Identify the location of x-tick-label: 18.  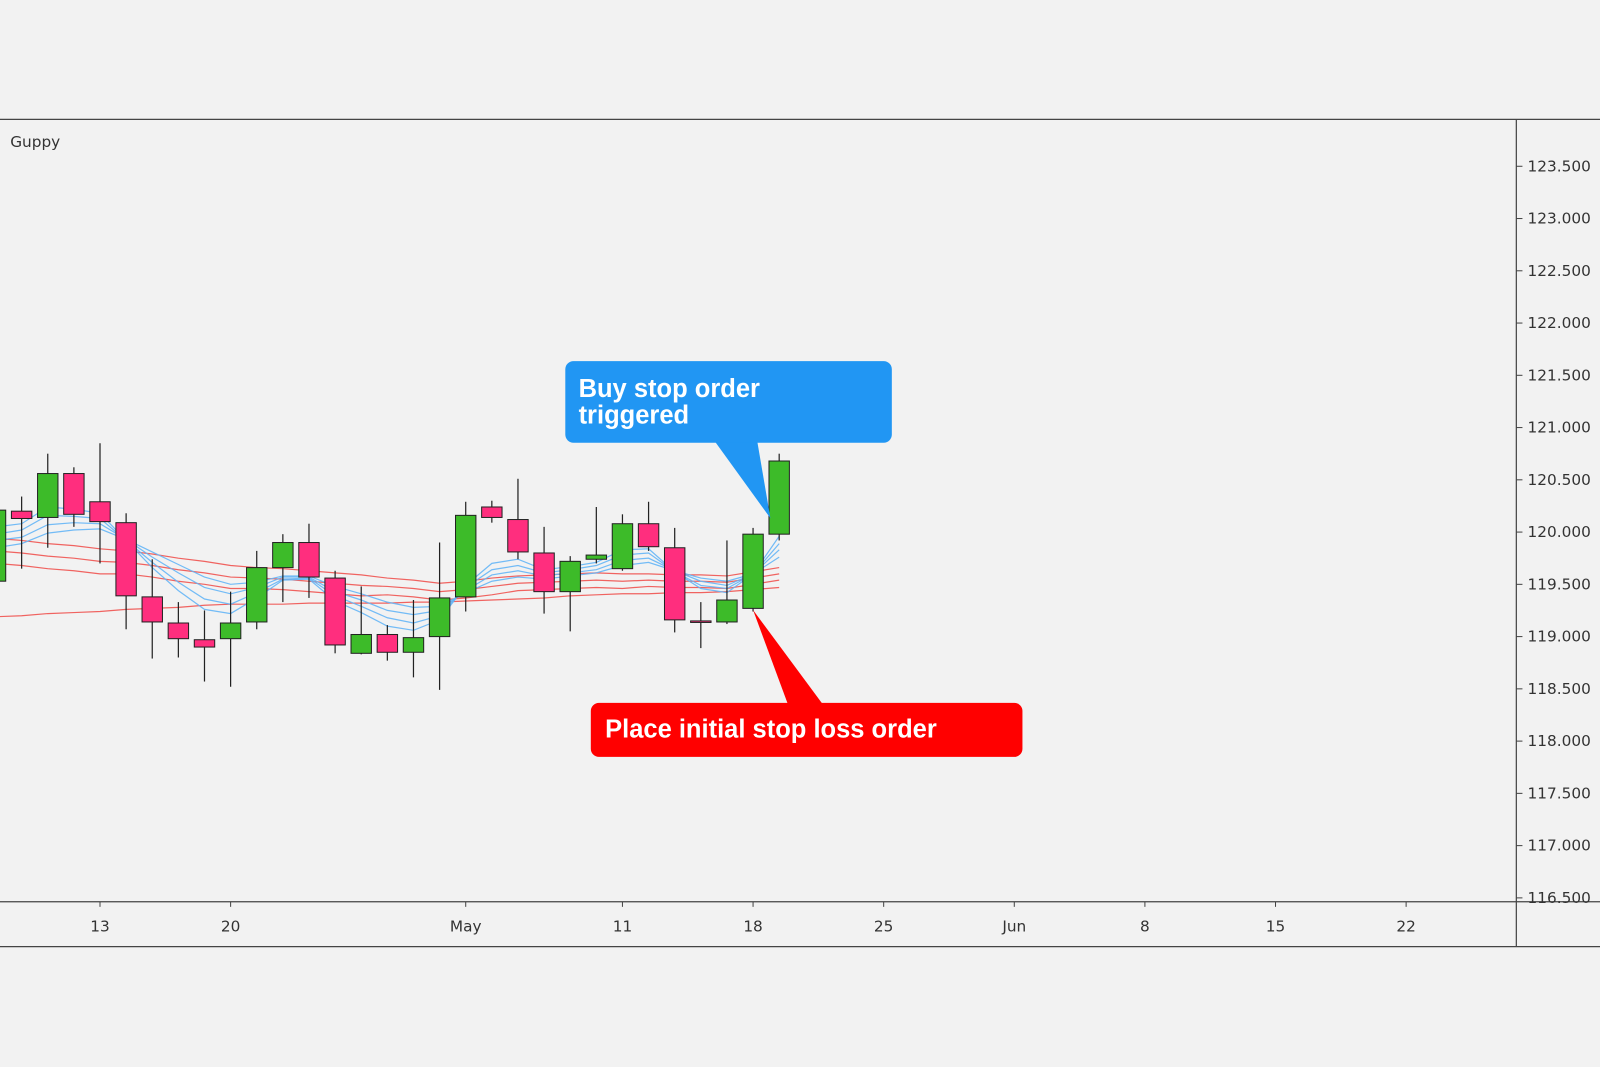
(752, 926).